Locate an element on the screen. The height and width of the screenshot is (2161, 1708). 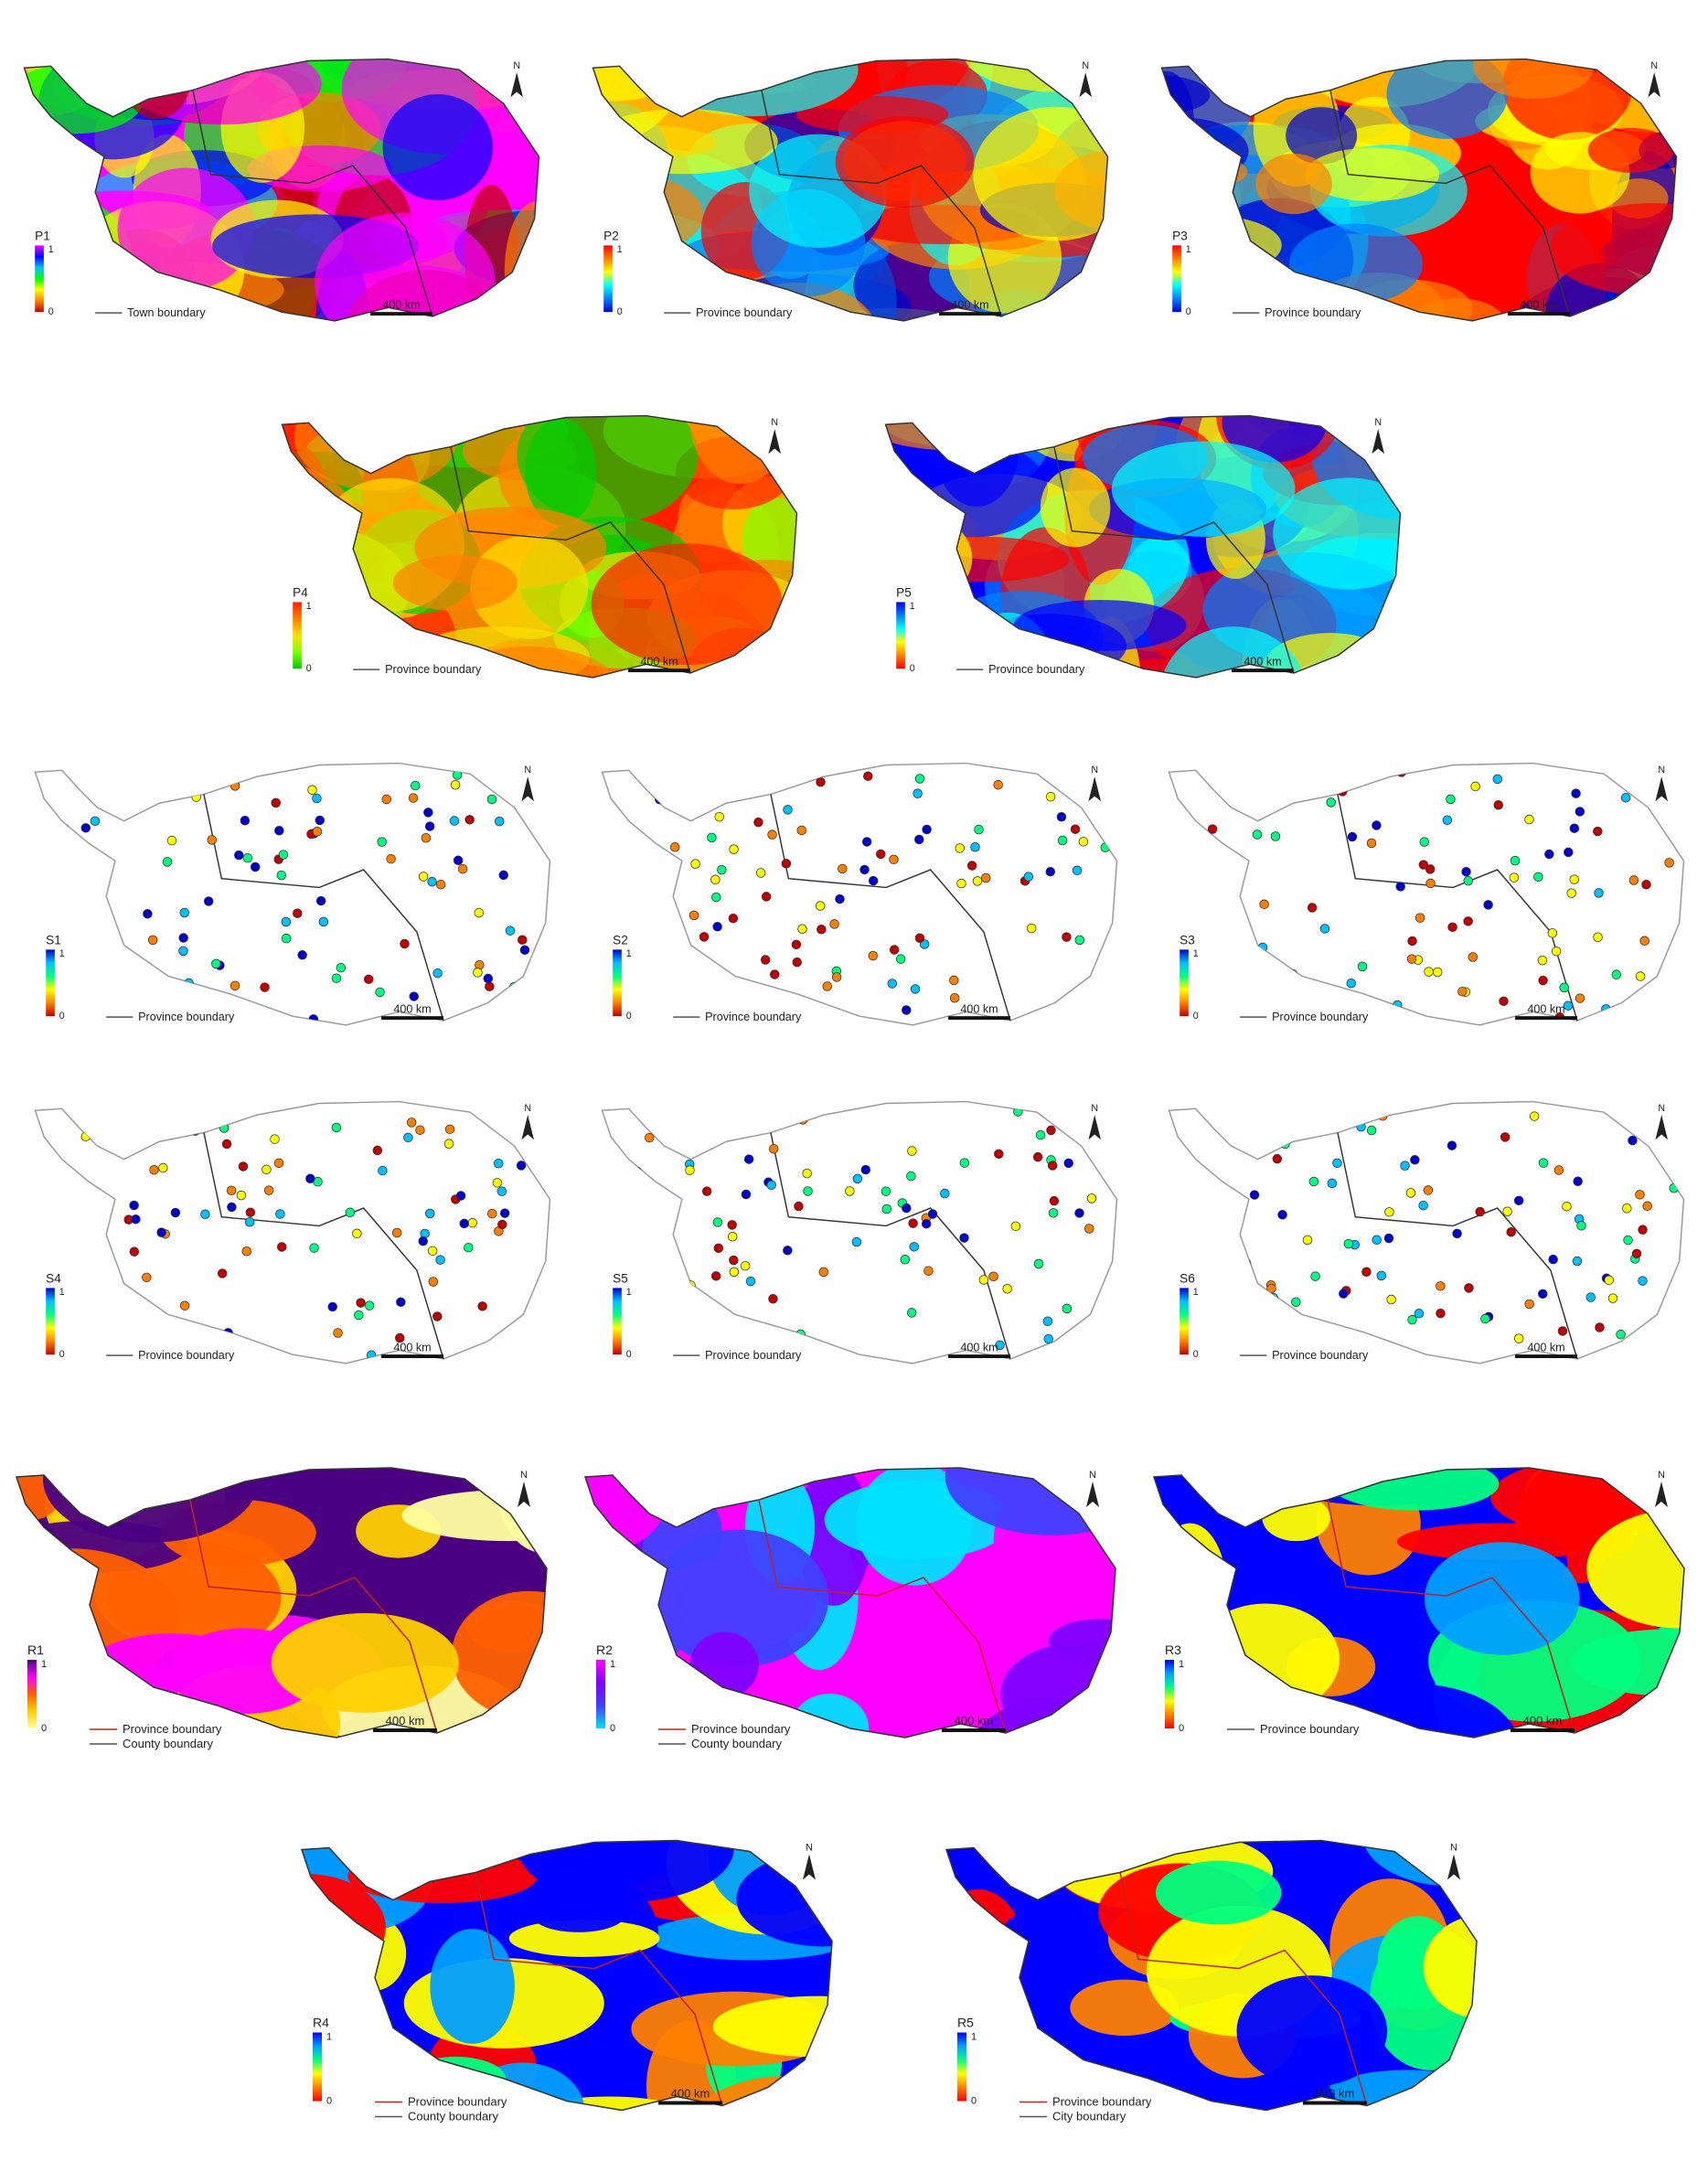
map-panel-p4: N P4 1 0 Province boundary 400 km is located at coordinates (539, 553).